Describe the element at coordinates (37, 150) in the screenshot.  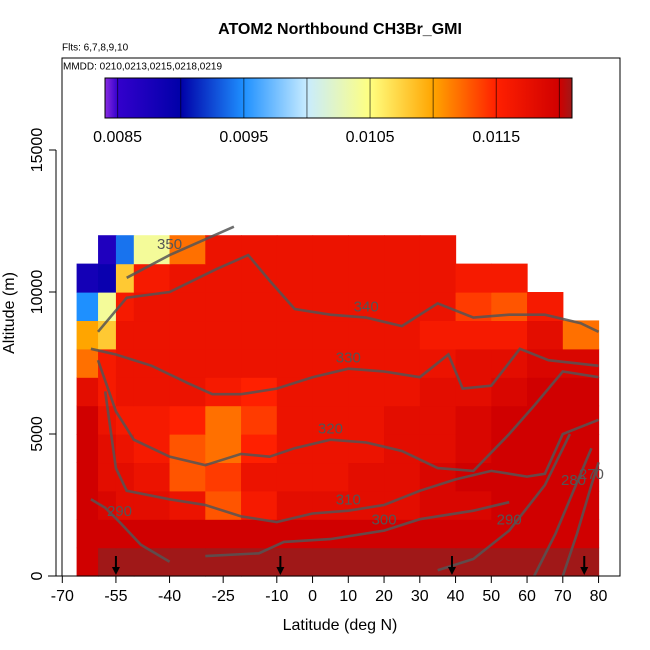
I see `y-tick-label: 15000` at that location.